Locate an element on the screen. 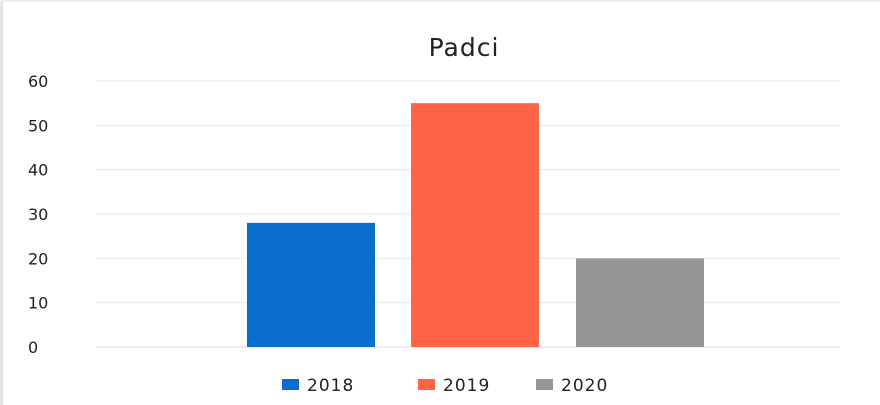 This screenshot has height=405, width=880. y-tick-label: 30 is located at coordinates (38, 214).